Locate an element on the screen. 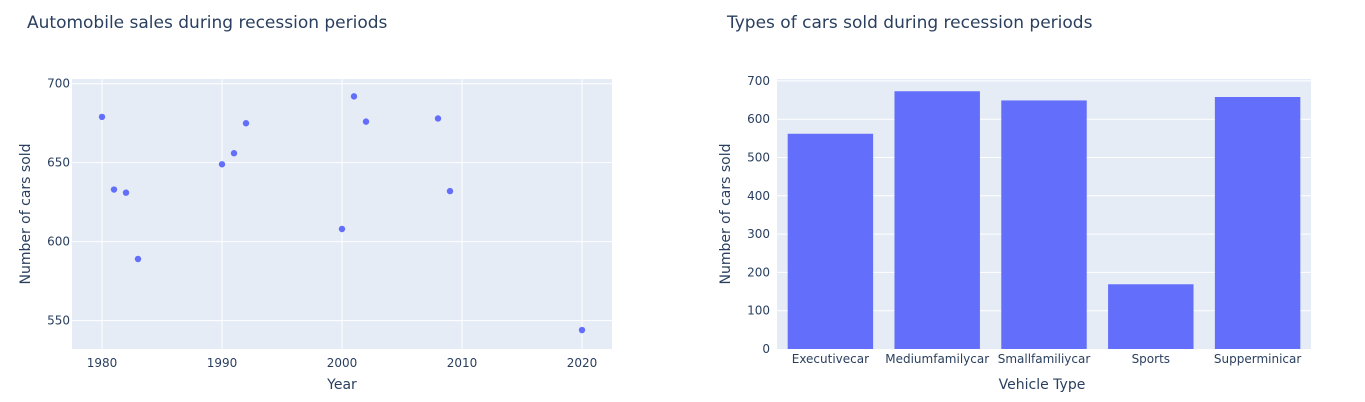 Image resolution: width=1365 pixels, height=402 pixels. scatter-y-tick-label: 550 is located at coordinates (58, 321).